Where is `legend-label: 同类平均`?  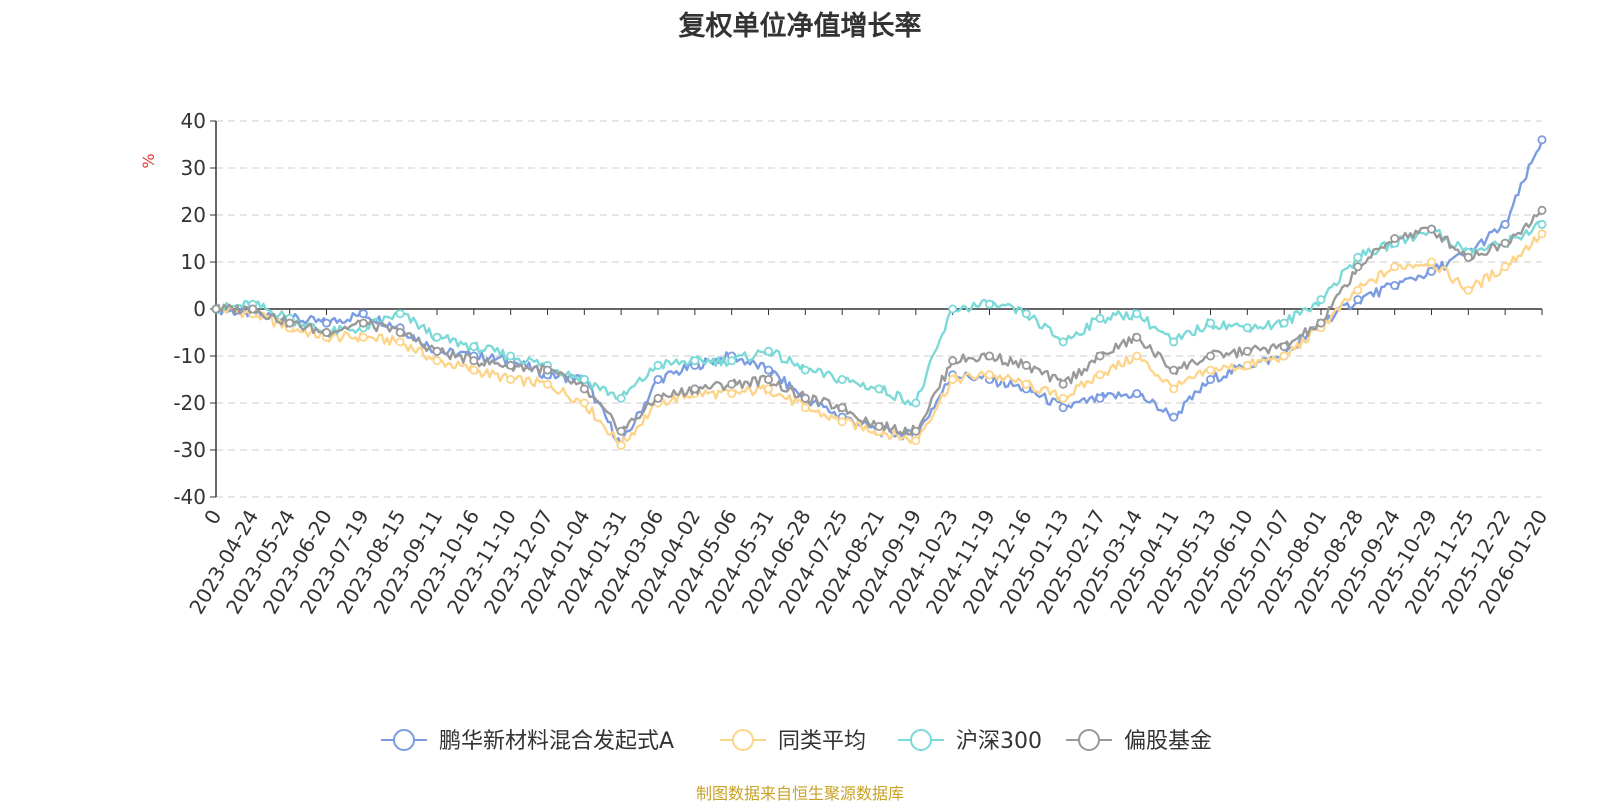 legend-label: 同类平均 is located at coordinates (822, 741).